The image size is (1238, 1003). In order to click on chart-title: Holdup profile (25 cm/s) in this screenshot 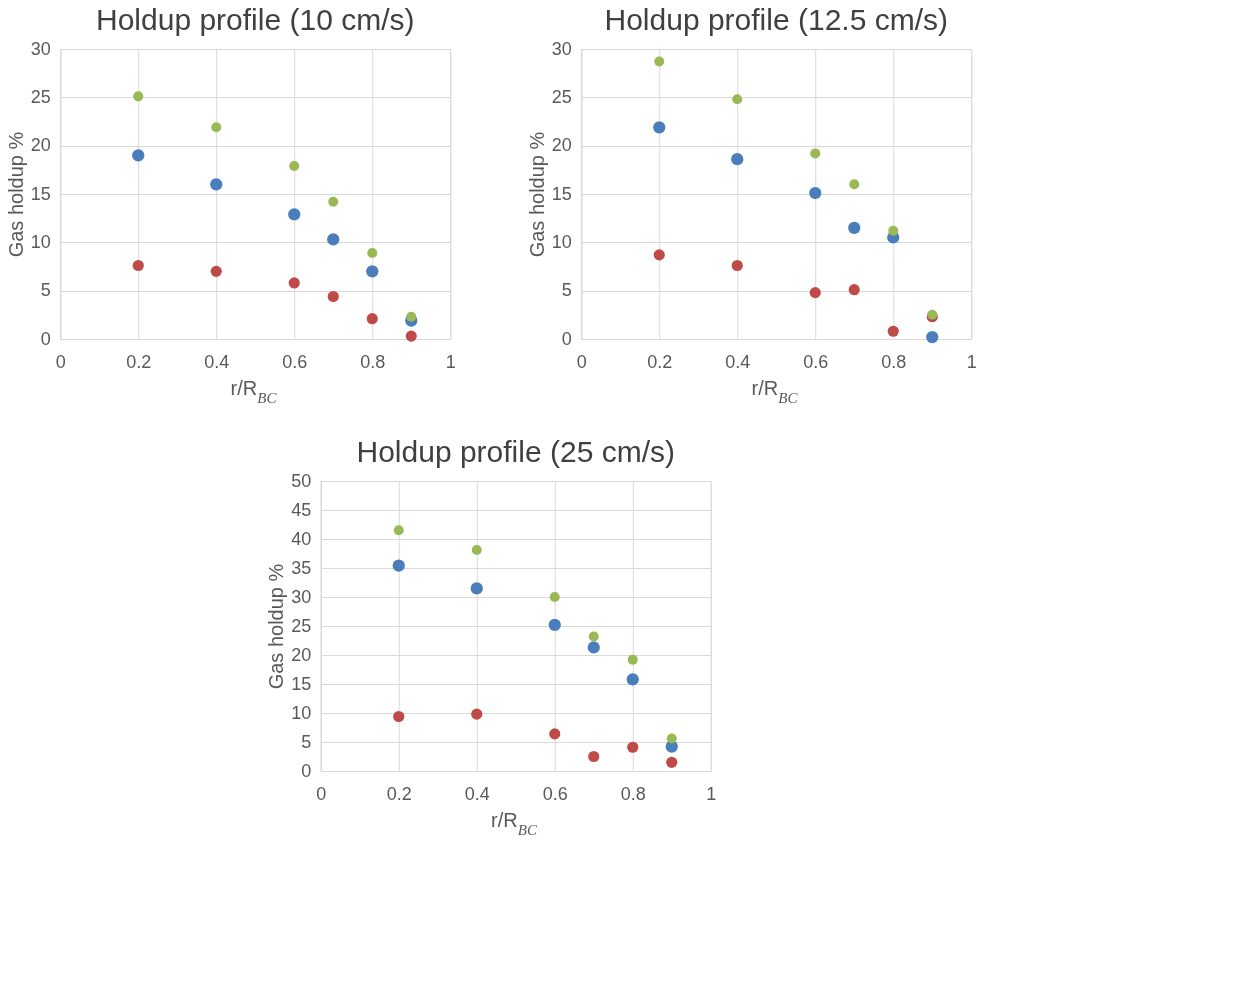, I will do `click(515, 451)`.